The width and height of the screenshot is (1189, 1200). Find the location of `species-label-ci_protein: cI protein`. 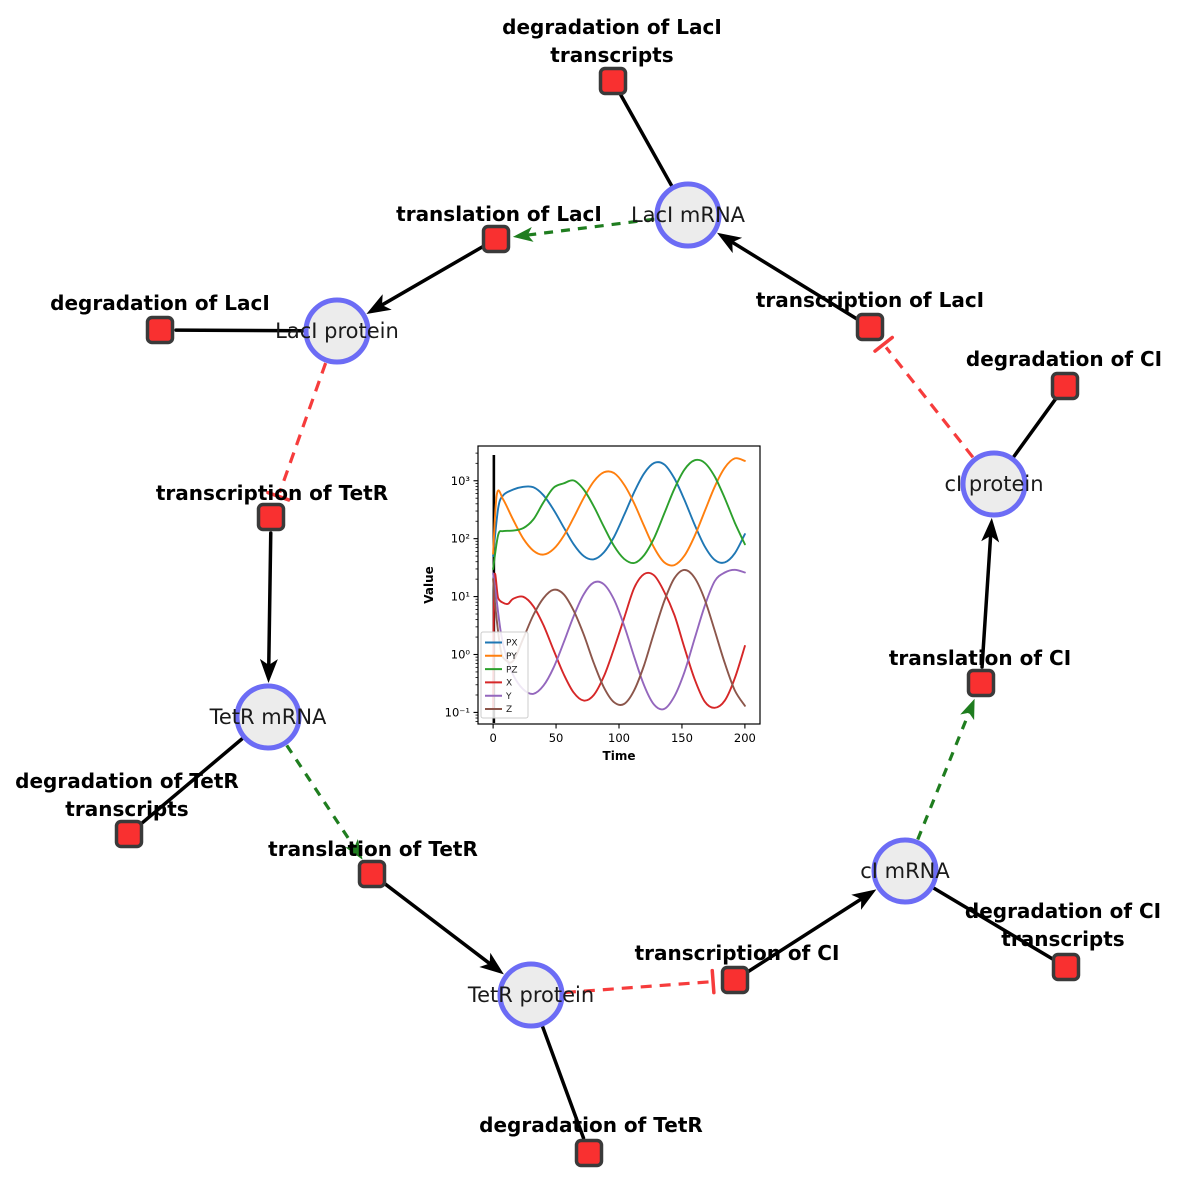

species-label-ci_protein: cI protein is located at coordinates (993, 484).